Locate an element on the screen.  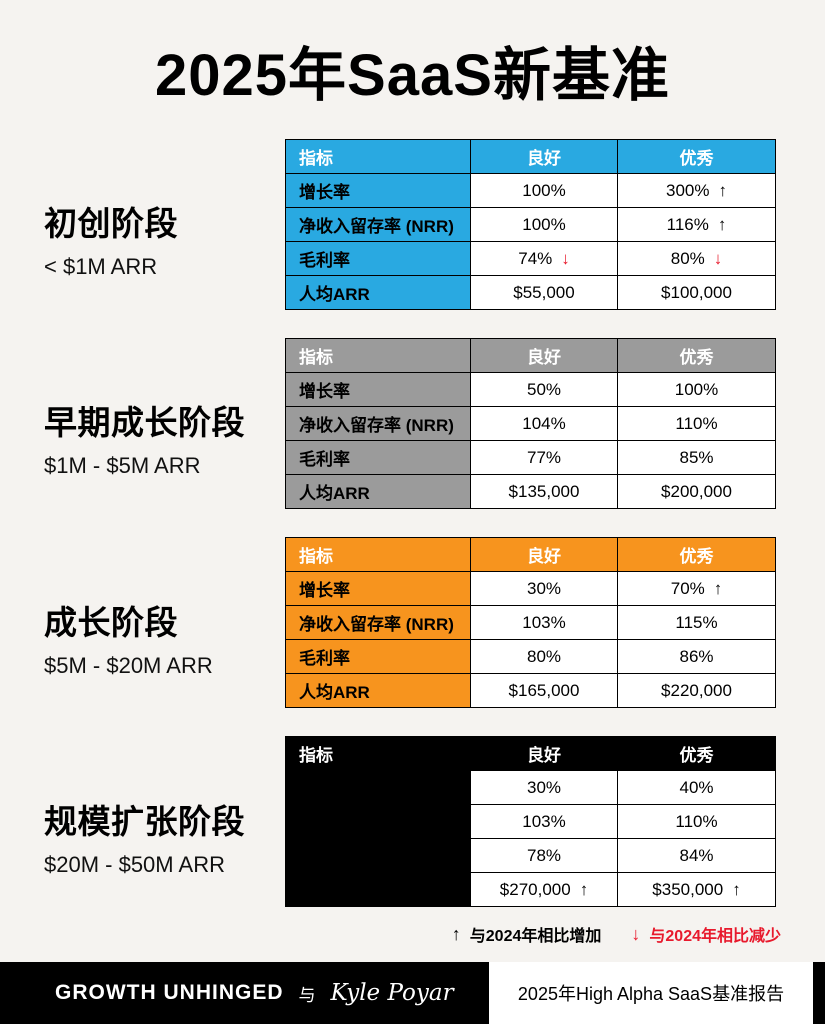
good-value-cell: $270,000 ↑ is located at coordinates (544, 889).